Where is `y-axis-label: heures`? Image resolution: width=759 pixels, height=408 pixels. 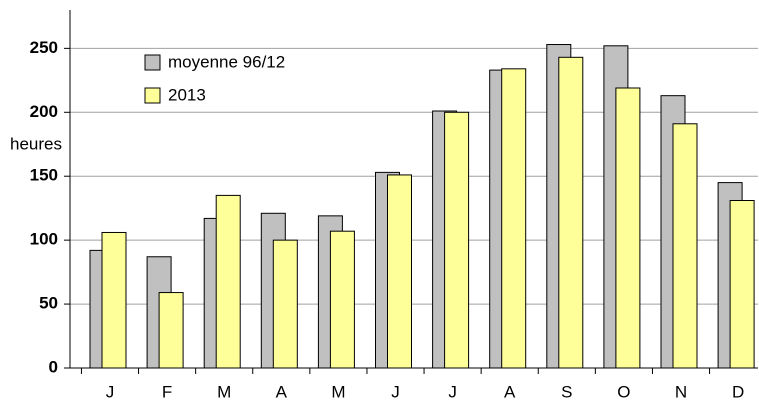 y-axis-label: heures is located at coordinates (36, 143).